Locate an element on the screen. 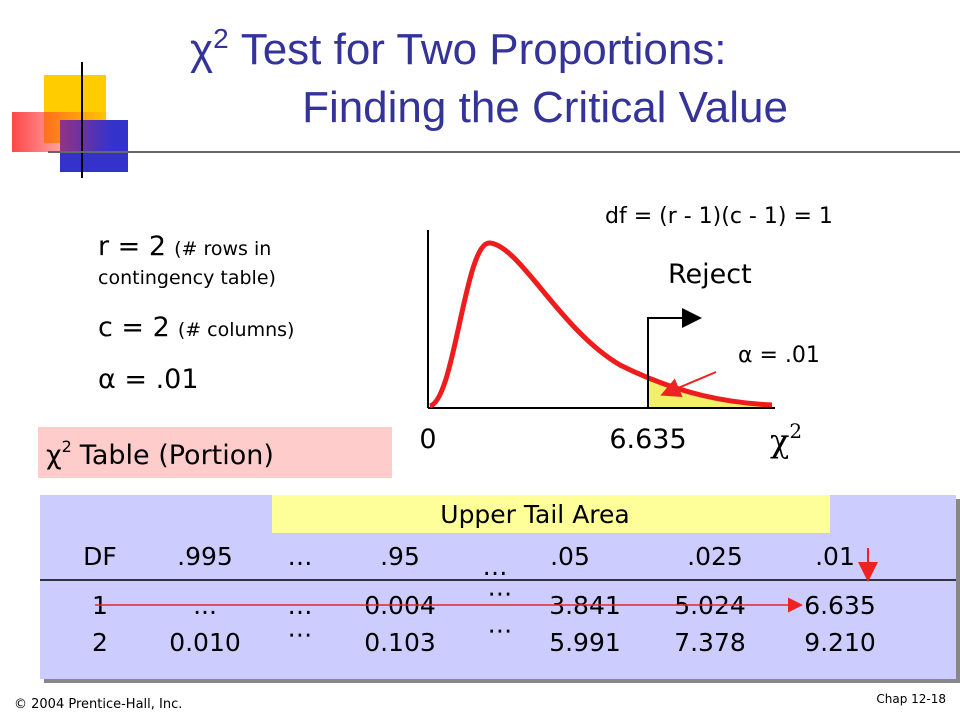 The width and height of the screenshot is (960, 720). alpha-label: α = .01 is located at coordinates (779, 355).